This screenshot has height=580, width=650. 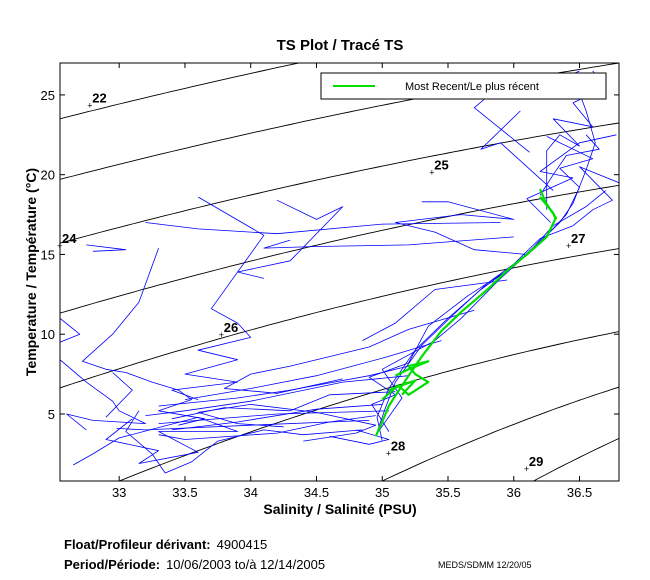 I want to click on x-tick-label: 33.5, so click(x=184, y=492).